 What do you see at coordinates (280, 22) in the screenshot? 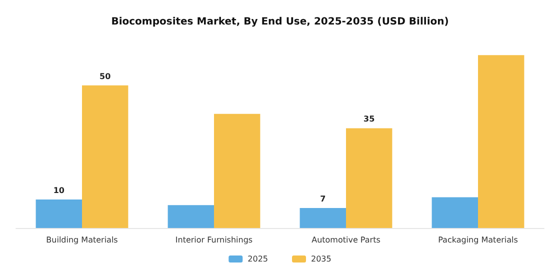
I see `chart-title: Biocomposites Market, By End Use, 2025-2035 (USD Billion)` at bounding box center [280, 22].